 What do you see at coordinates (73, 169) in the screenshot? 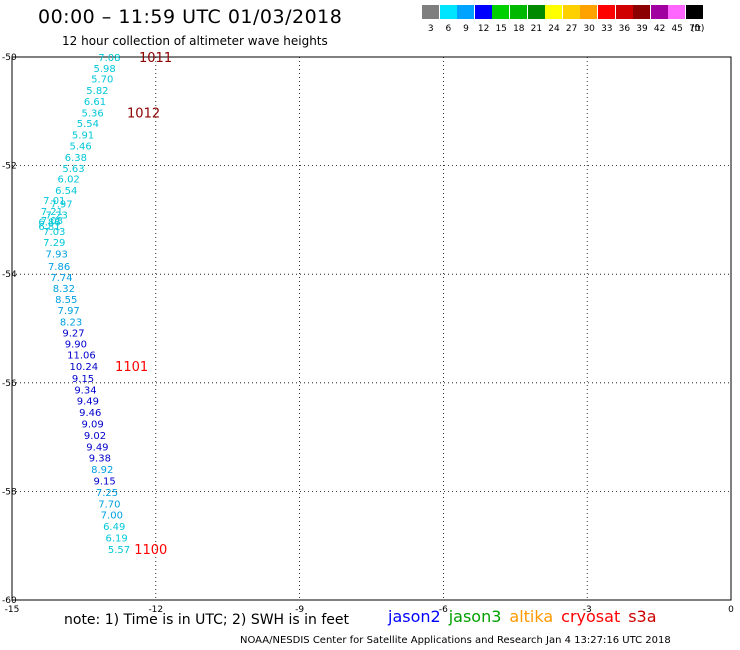
I see `swh-value-label: 5.63` at bounding box center [73, 169].